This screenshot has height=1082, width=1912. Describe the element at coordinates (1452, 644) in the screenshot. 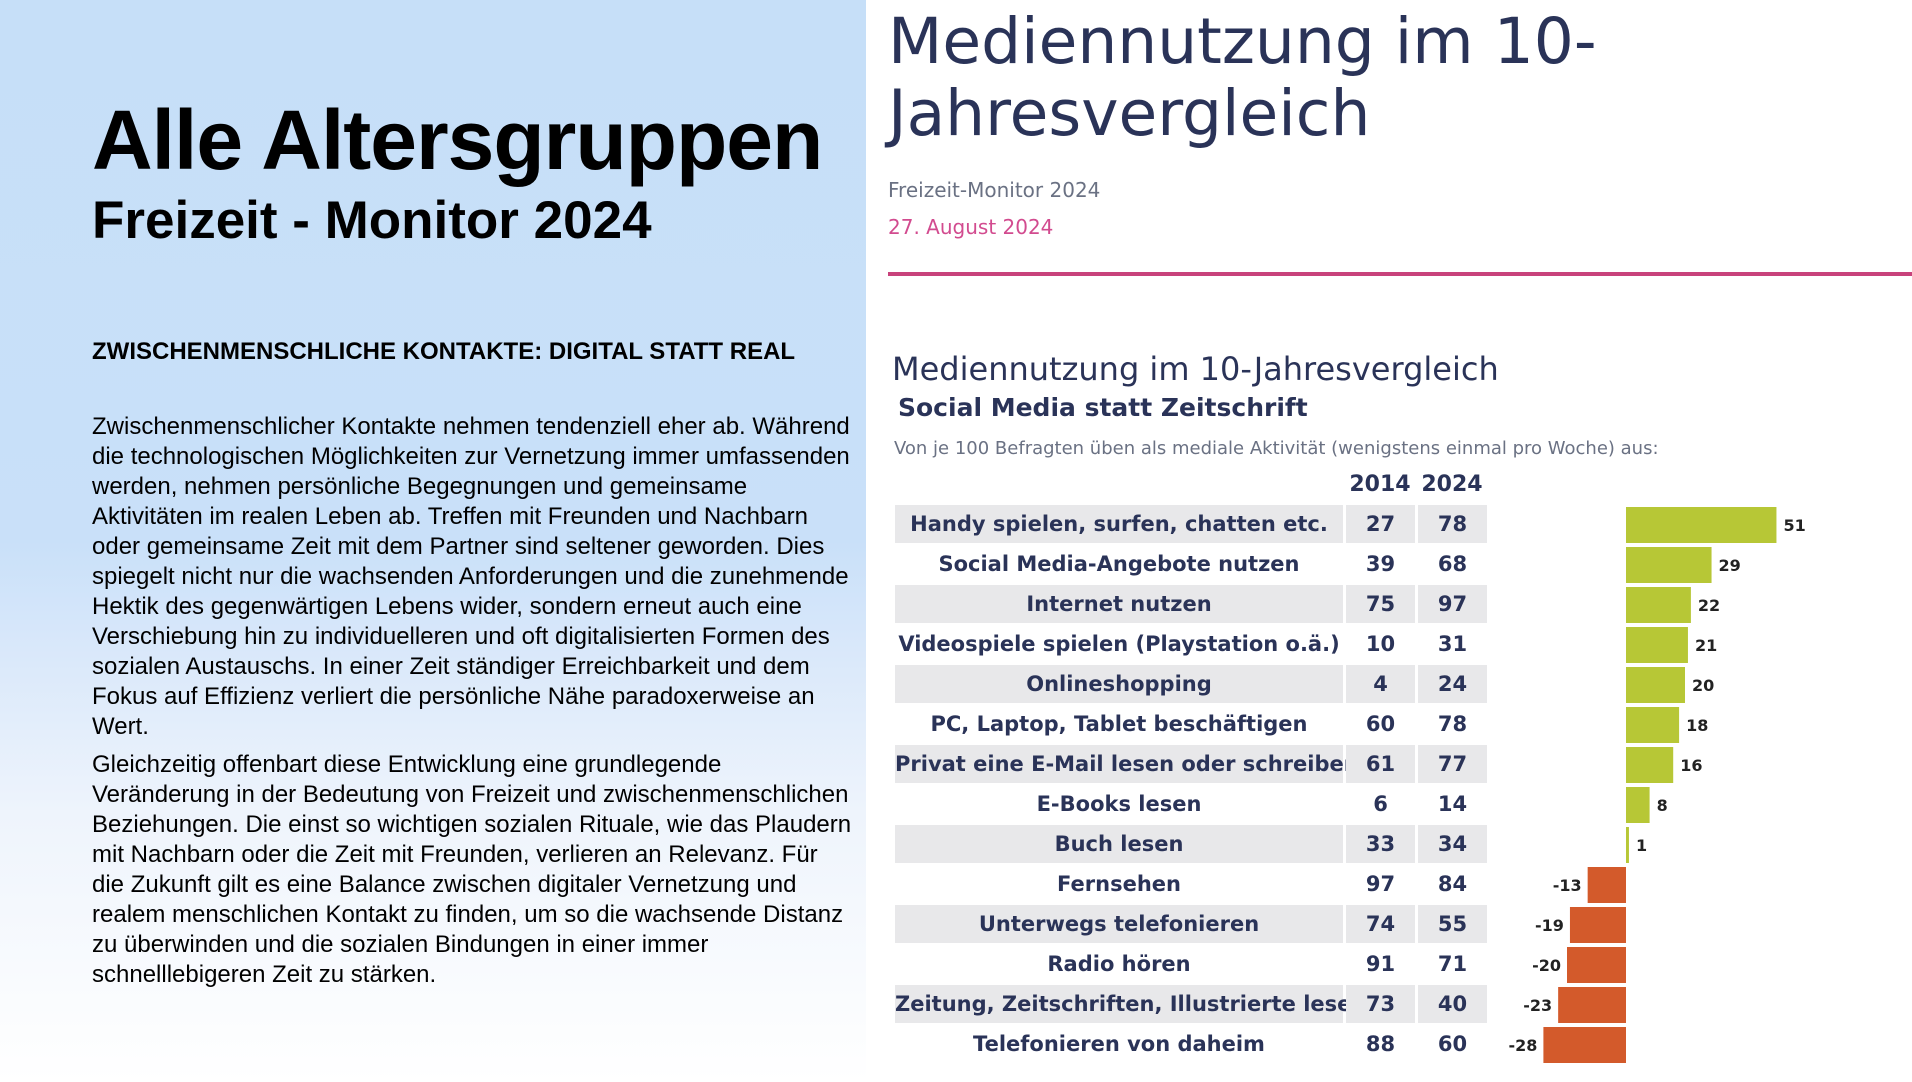

I see `value-2024: 31` at that location.